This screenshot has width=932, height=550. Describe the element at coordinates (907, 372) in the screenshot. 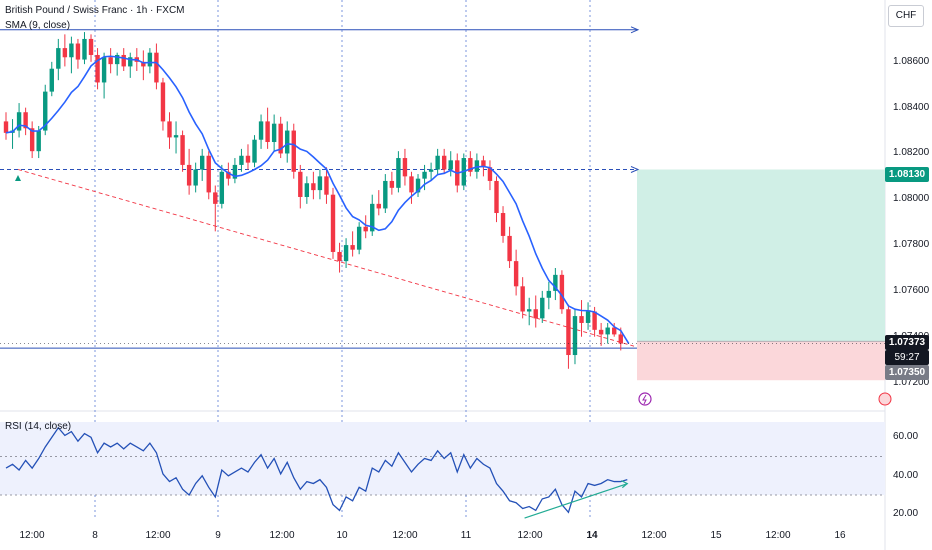

I see `stop-price-tag: 1.07350` at that location.